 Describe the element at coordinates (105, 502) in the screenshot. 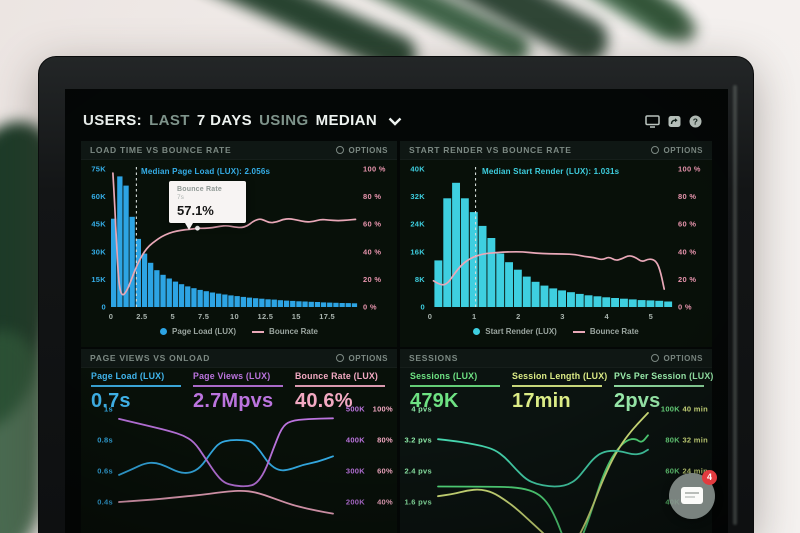

I see `svg-text: 0.4s` at that location.